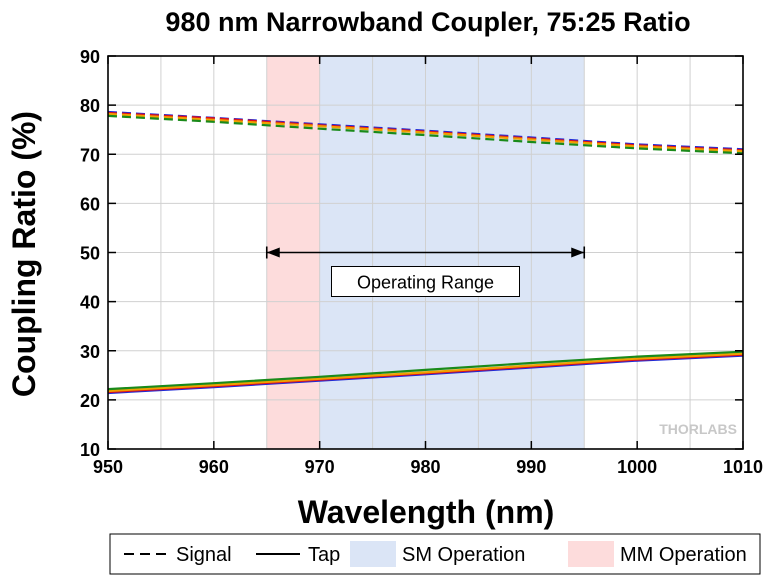  What do you see at coordinates (90, 401) in the screenshot?
I see `y-tick-label: 20` at bounding box center [90, 401].